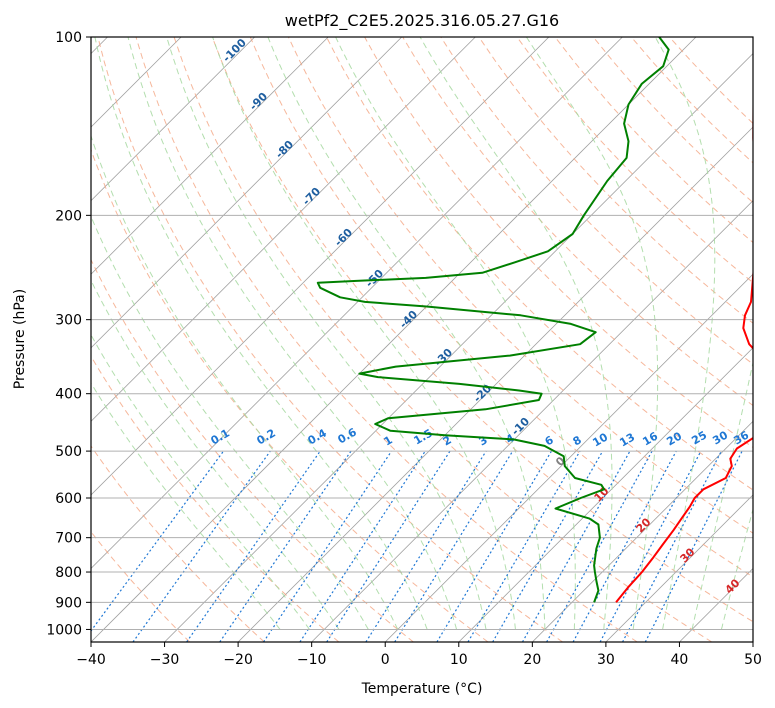  Describe the element at coordinates (91, 660) in the screenshot. I see `x-tick-label: −40` at that location.